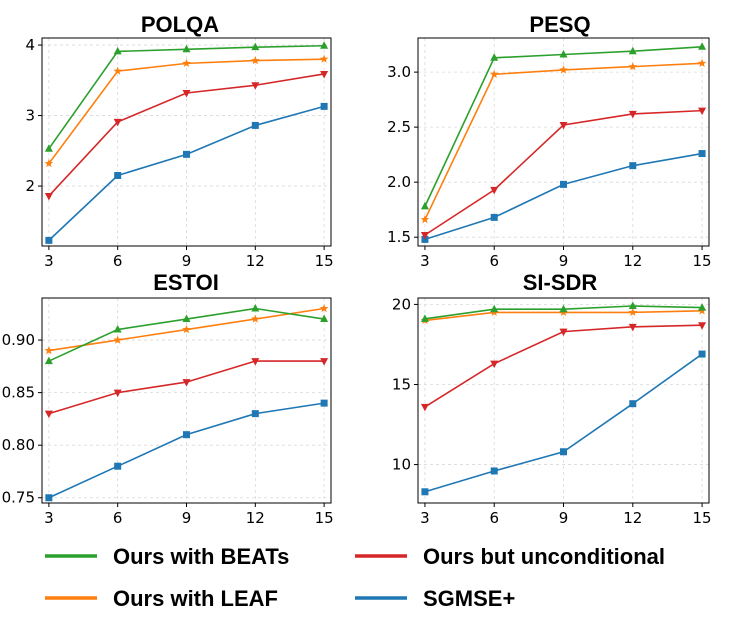  What do you see at coordinates (186, 282) in the screenshot?
I see `chart-title-estoi: ESTOI` at bounding box center [186, 282].